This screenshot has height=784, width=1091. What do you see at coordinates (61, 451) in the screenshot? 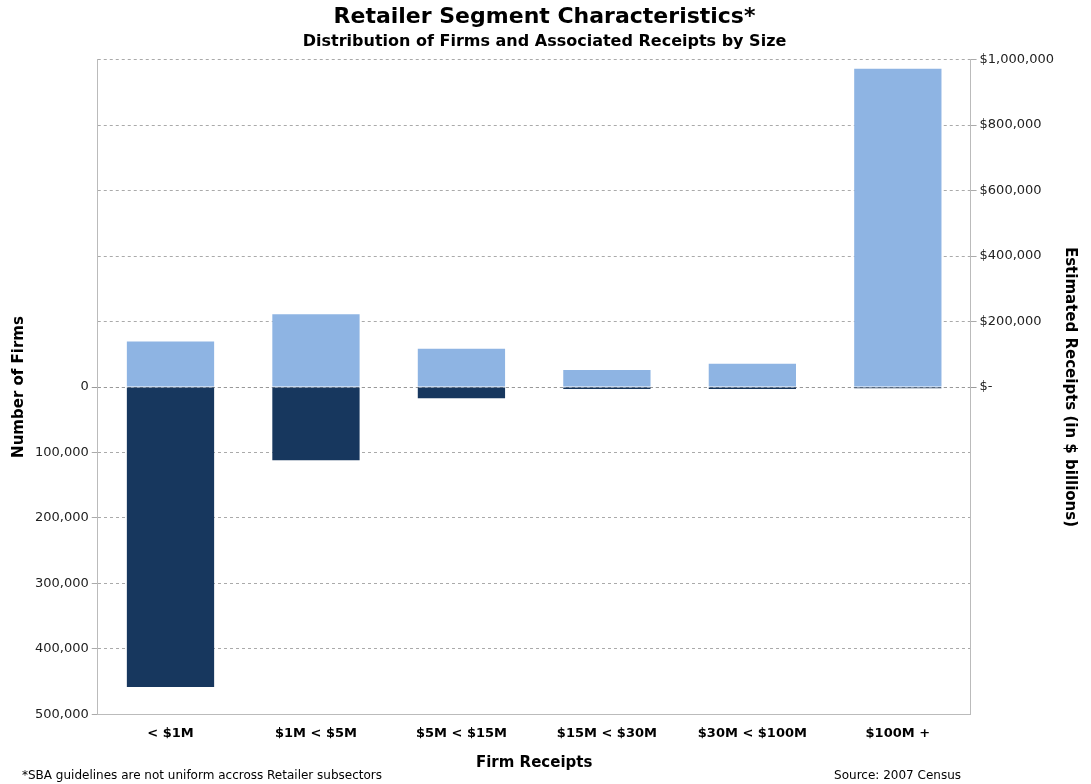
I see `y-tick-label: 100,000` at bounding box center [61, 451].